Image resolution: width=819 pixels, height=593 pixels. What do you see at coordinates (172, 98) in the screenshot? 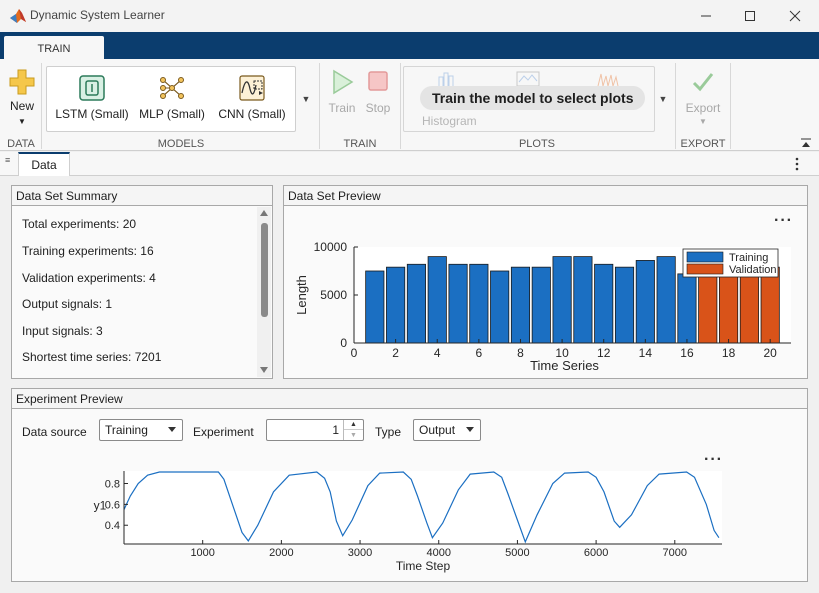
I see `model-mlp-small: MLP (Small)` at bounding box center [172, 98].